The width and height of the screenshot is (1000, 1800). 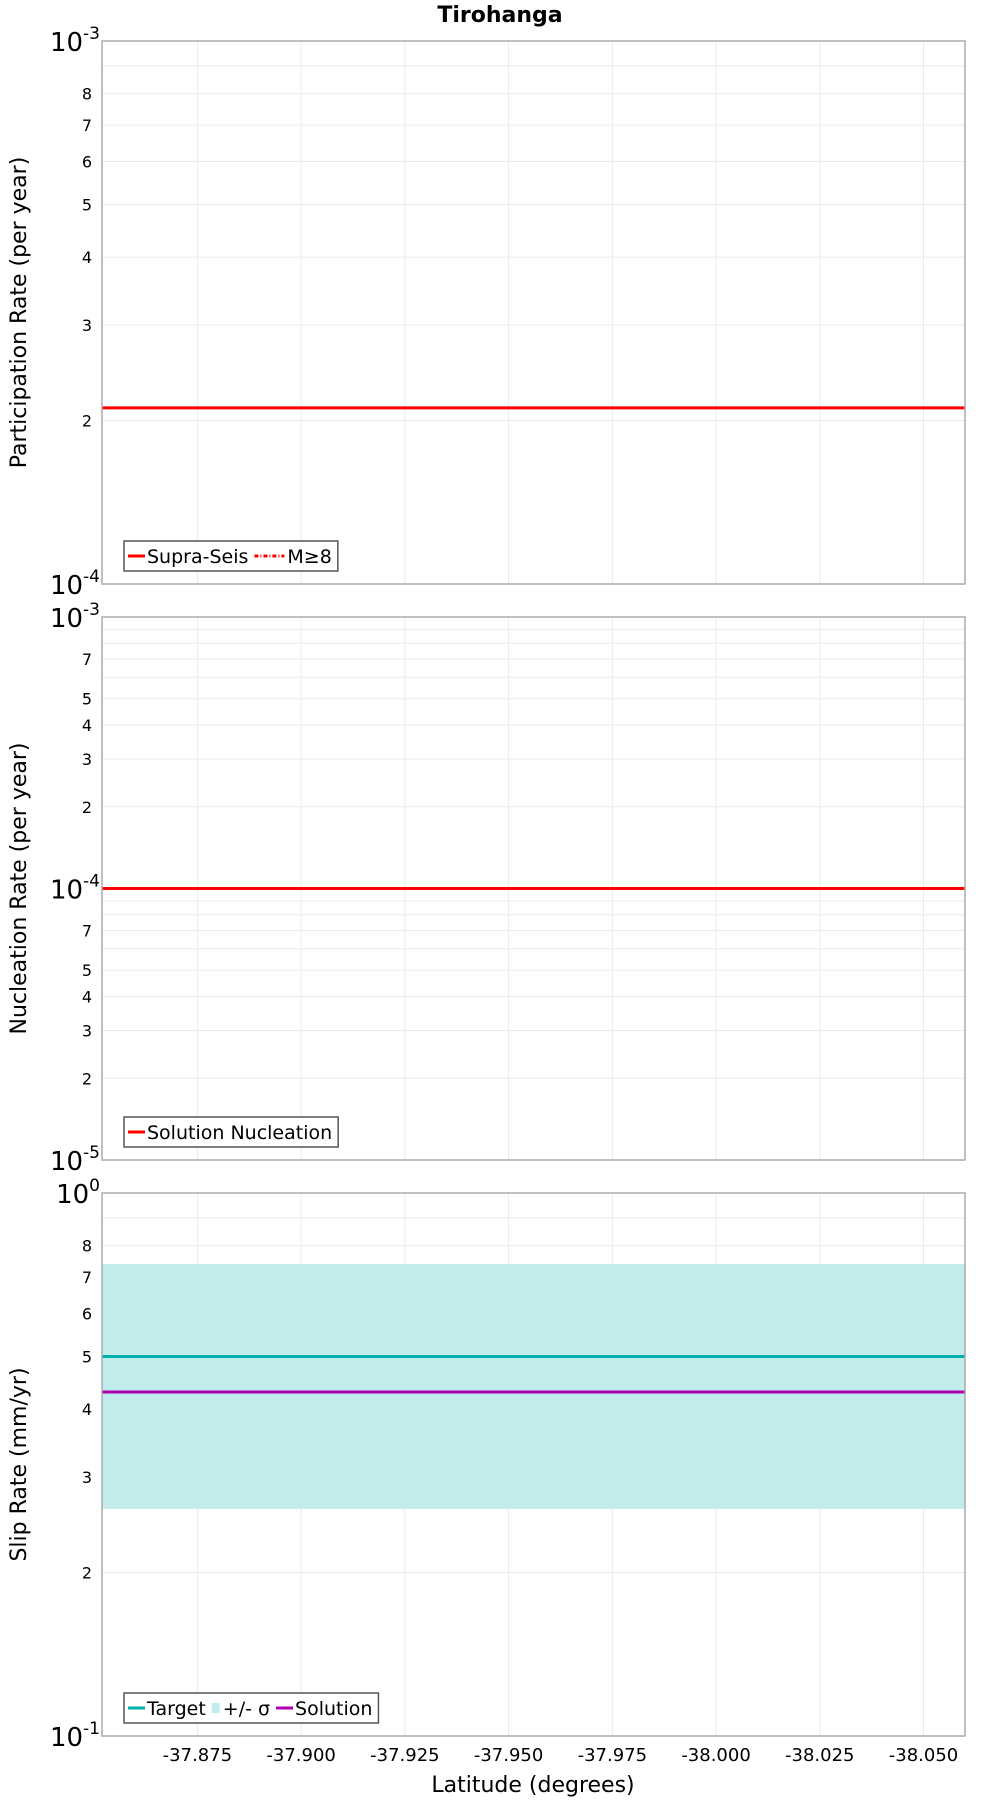 I want to click on legend: Supra-Seis M≥8, so click(x=231, y=556).